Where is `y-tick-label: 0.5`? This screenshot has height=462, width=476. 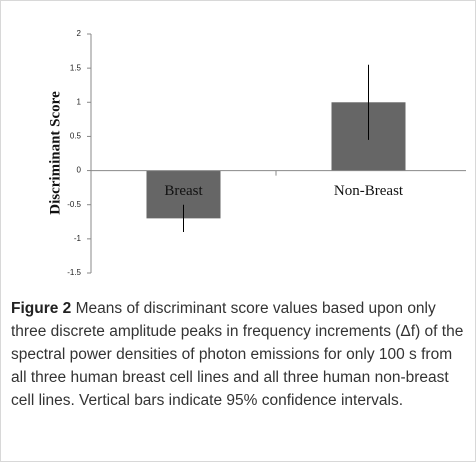
y-tick-label: 0.5 is located at coordinates (76, 136).